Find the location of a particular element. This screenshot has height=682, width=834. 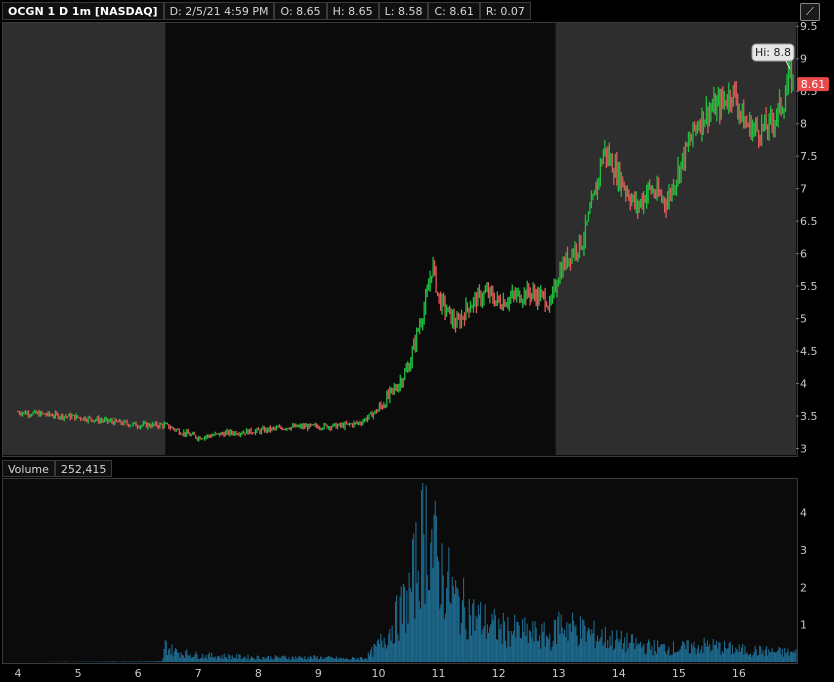

last-price-tag is located at coordinates (813, 84).